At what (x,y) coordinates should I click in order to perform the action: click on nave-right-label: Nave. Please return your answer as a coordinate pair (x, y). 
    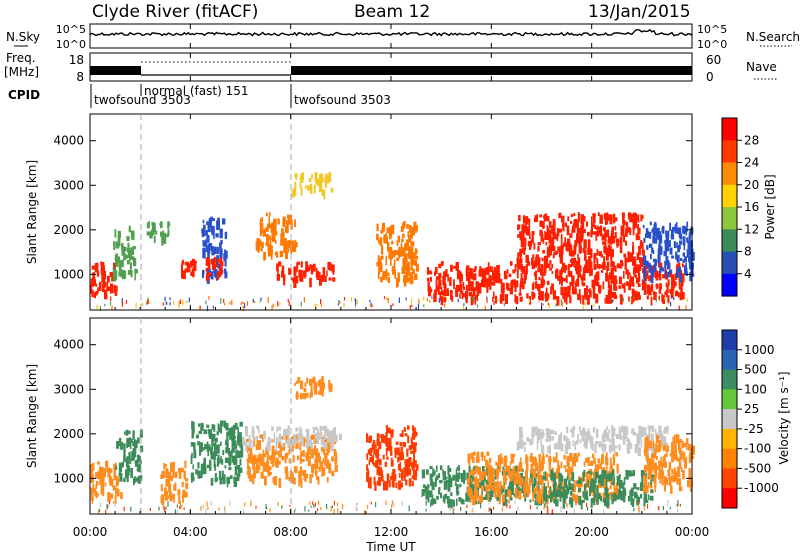
    Looking at the image, I should click on (761, 67).